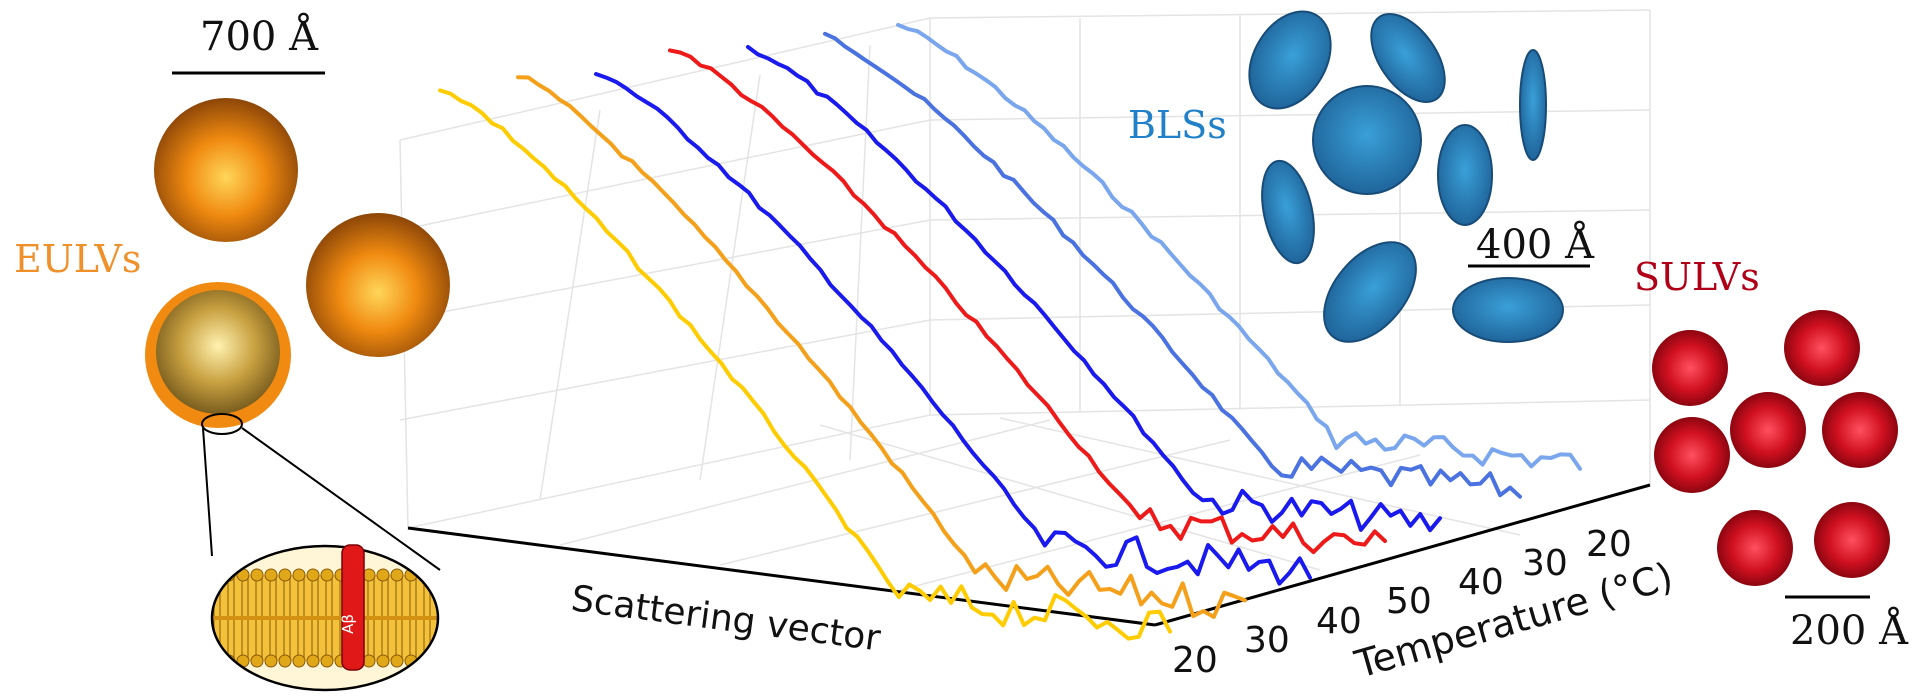  I want to click on eulvs-label: EULVs, so click(77, 259).